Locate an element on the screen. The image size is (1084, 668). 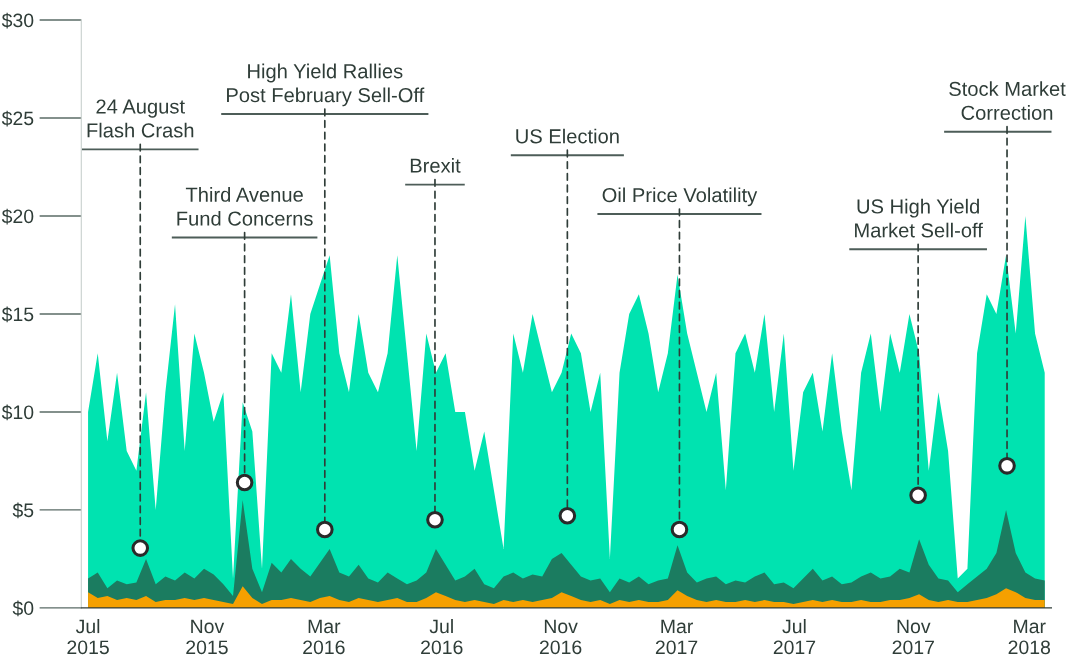
y-tick-label: $20 is located at coordinates (17, 216).